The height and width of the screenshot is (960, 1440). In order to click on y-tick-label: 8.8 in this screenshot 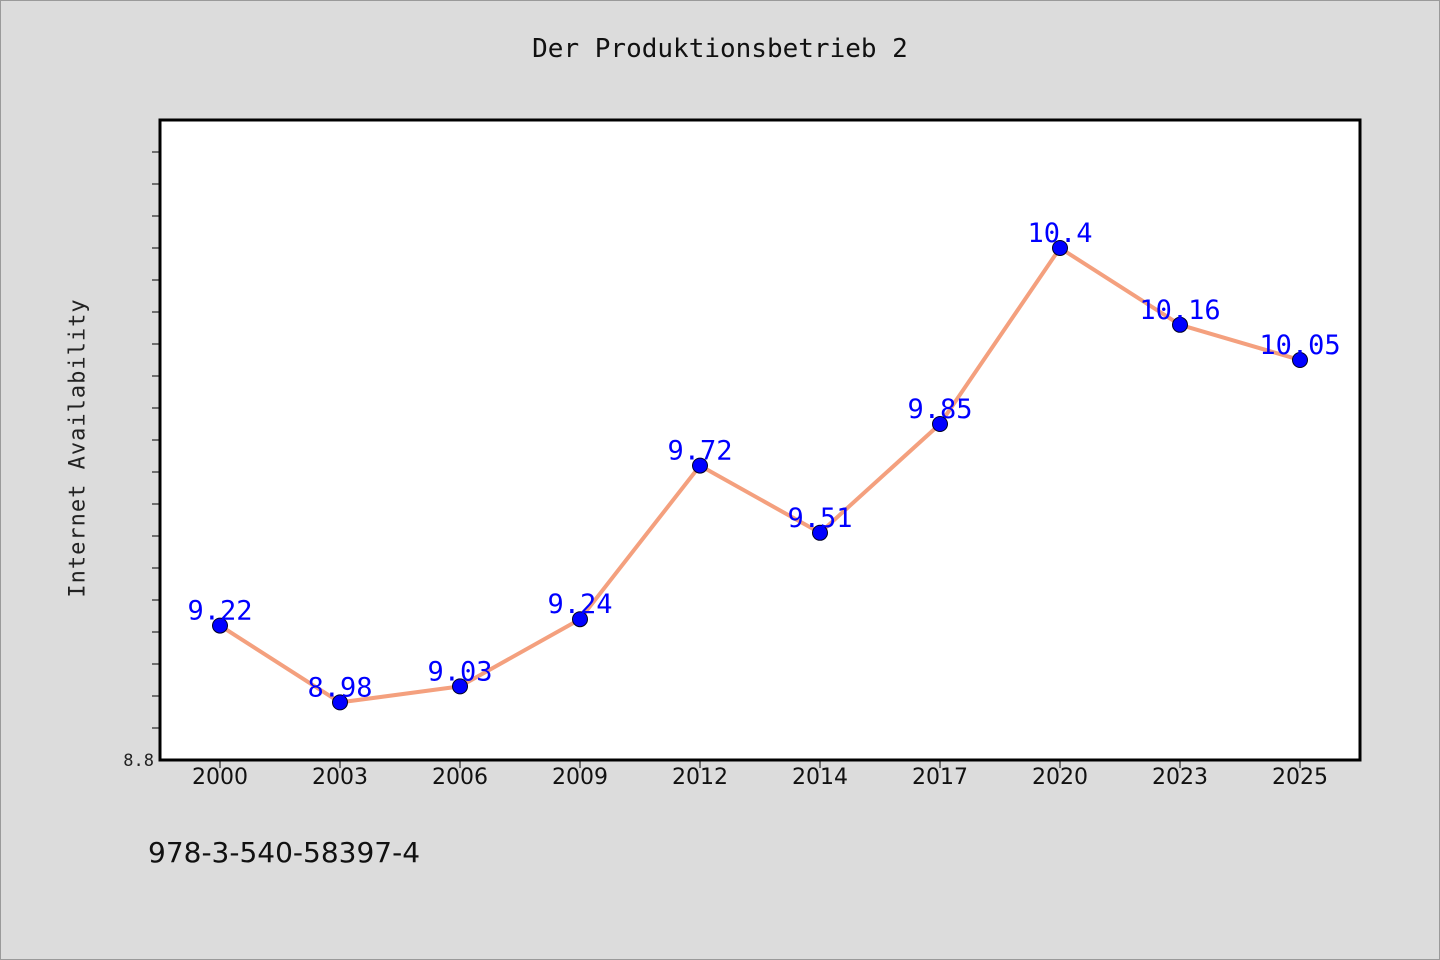, I will do `click(138, 761)`.